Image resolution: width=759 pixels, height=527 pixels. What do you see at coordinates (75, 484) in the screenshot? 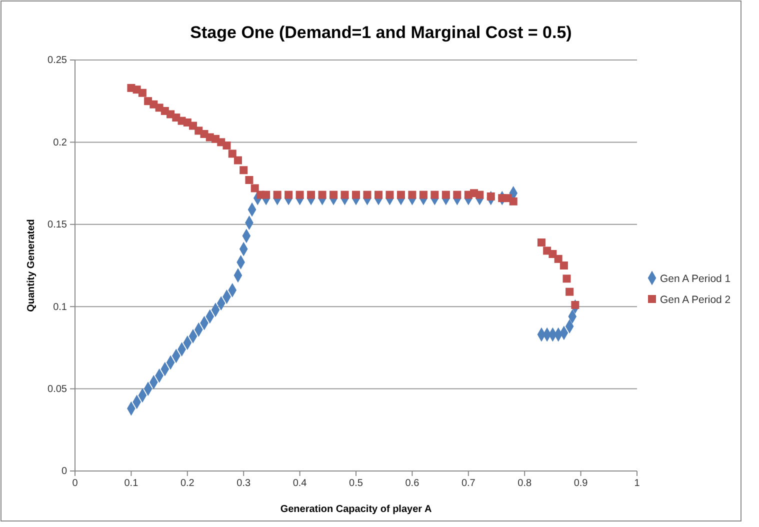
I see `x-tick-label: 0` at bounding box center [75, 484].